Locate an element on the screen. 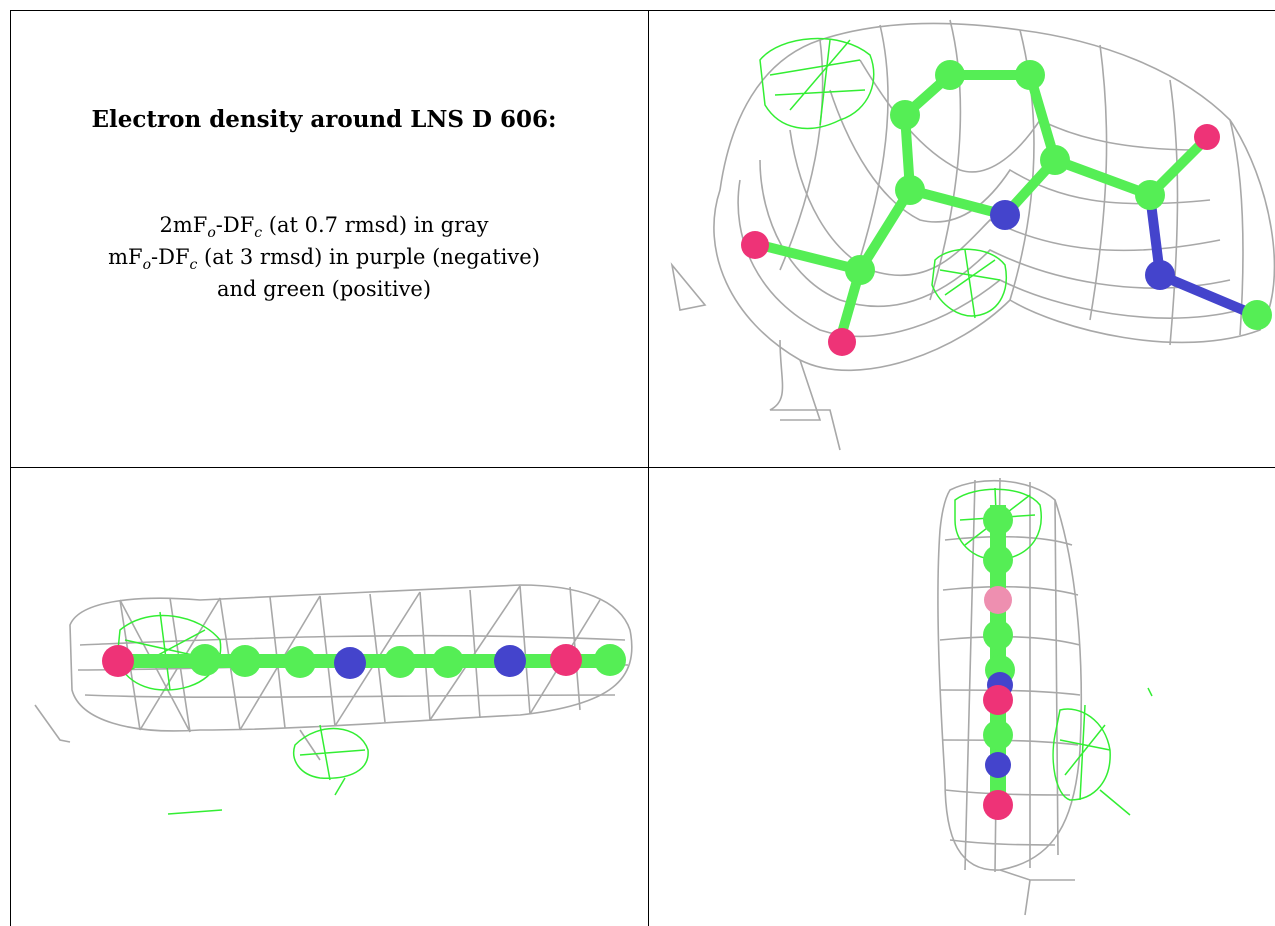 The height and width of the screenshot is (926, 1275). caption-line-3: and green (positive) is located at coordinates (324, 289).